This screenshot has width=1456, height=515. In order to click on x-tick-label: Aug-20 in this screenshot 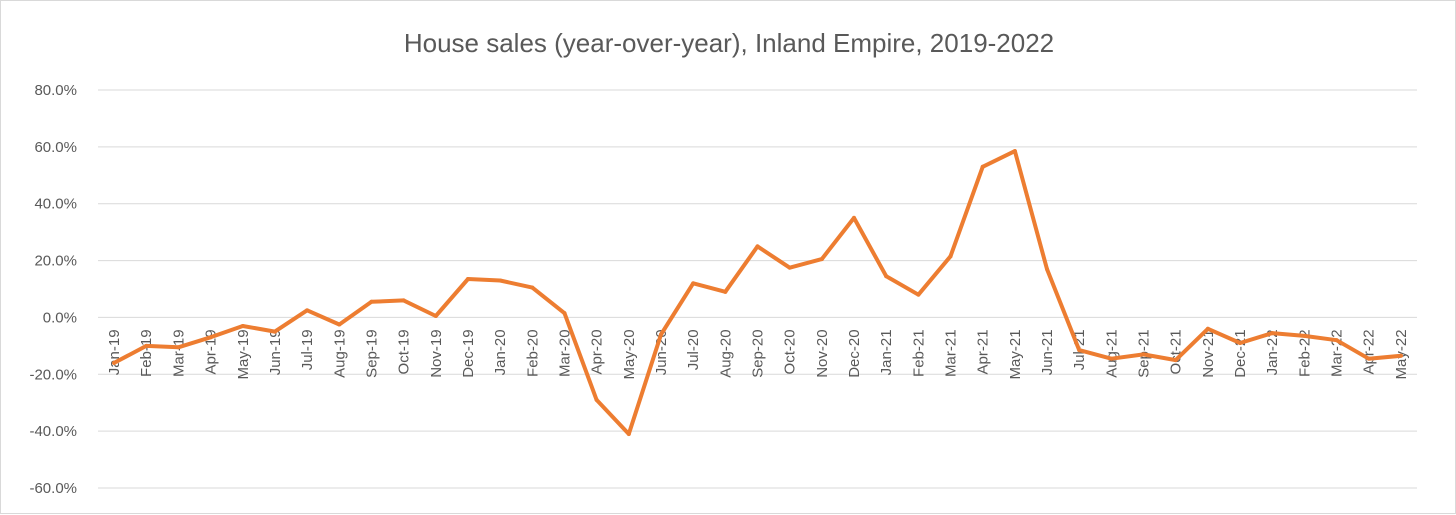, I will do `click(725, 353)`.